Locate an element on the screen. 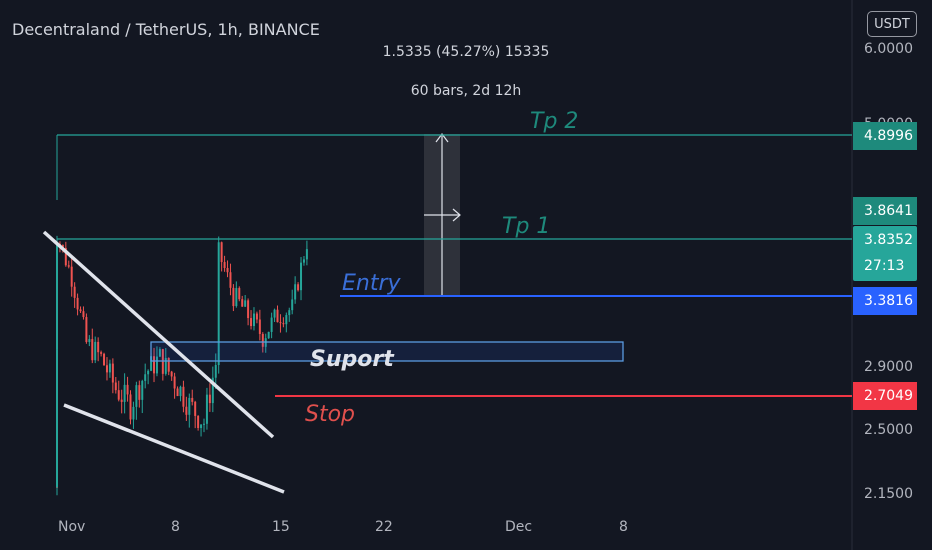 This screenshot has width=932, height=550. wedge-lower-line is located at coordinates (174, 448).